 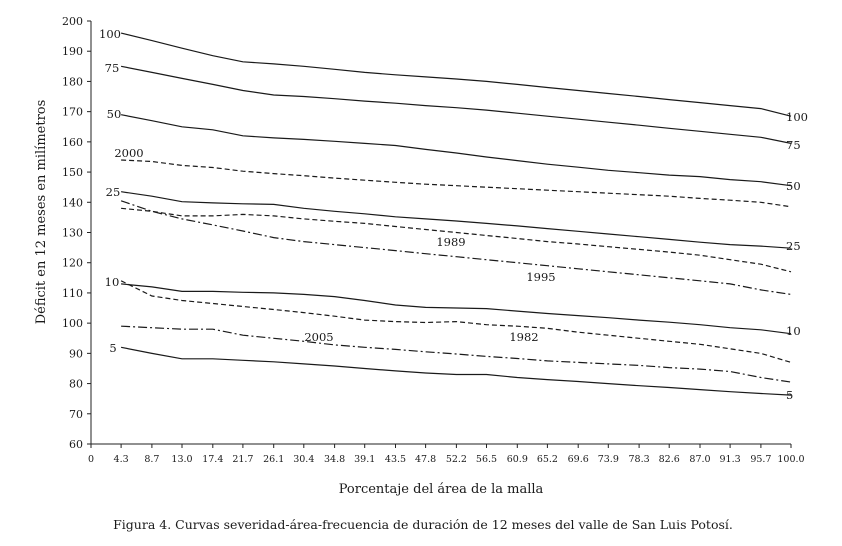 What do you see at coordinates (486, 459) in the screenshot?
I see `x-tick-label: 56.5` at bounding box center [486, 459].